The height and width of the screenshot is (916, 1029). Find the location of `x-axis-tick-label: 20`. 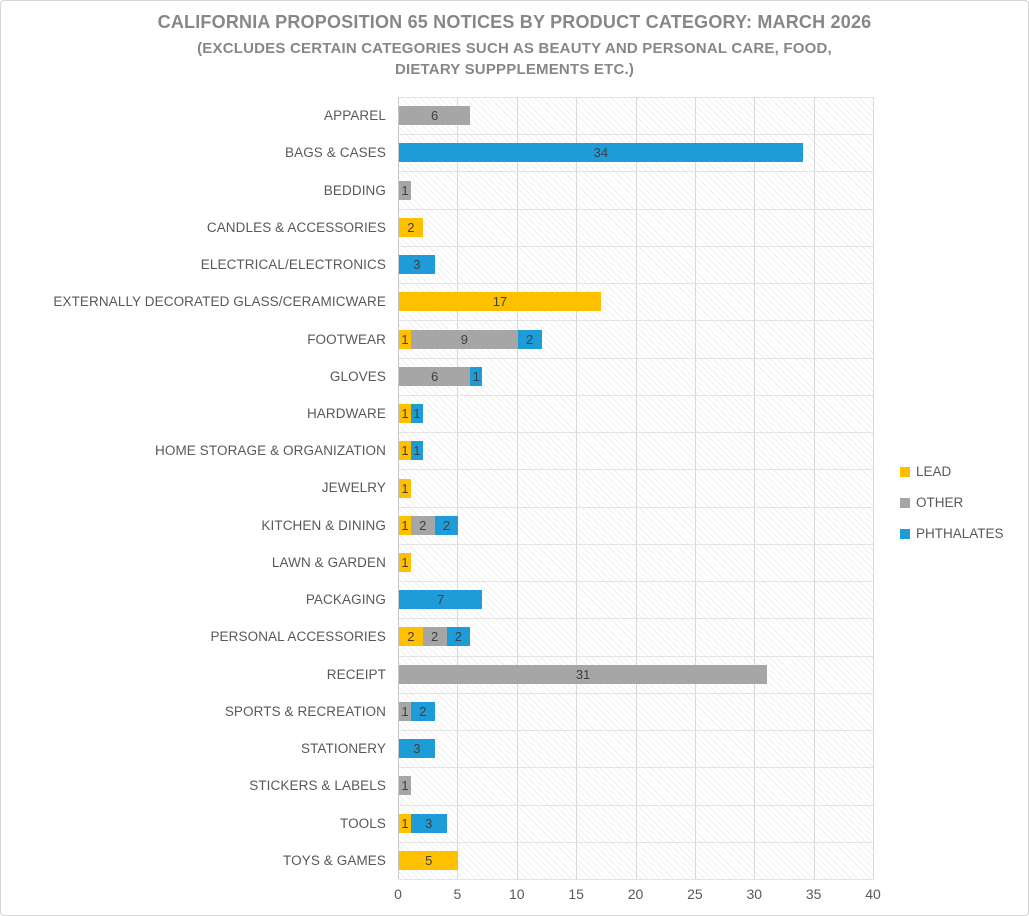

x-axis-tick-label: 20 is located at coordinates (635, 894).